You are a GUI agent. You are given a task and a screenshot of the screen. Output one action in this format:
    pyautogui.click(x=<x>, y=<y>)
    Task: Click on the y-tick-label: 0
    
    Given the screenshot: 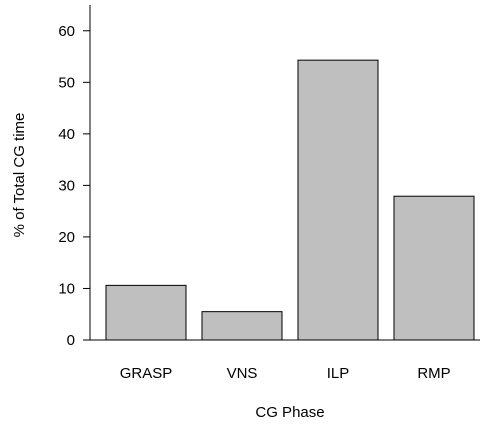 What is the action you would take?
    pyautogui.click(x=71, y=340)
    